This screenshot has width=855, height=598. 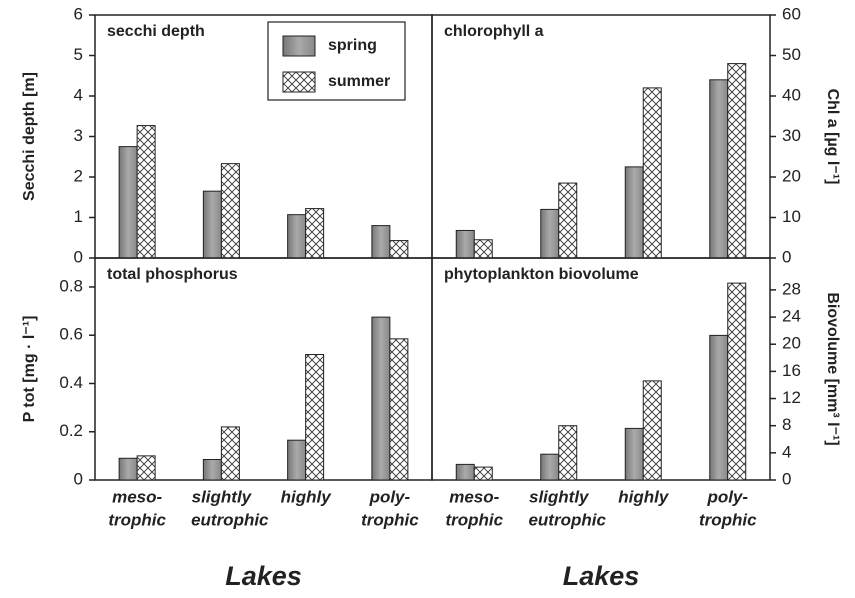 I want to click on y-tick-label: 60, so click(x=791, y=13).